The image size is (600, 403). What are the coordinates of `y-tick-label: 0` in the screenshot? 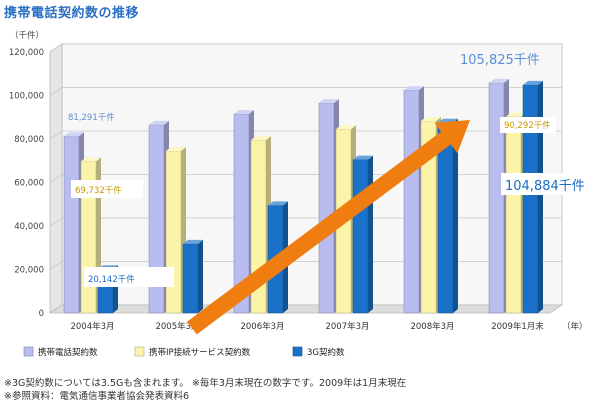 It's located at (41, 314).